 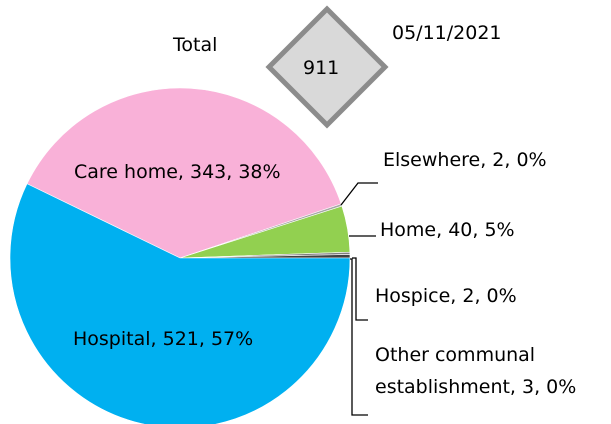 I want to click on data-label: Hospital, 521, 57%, so click(x=163, y=339).